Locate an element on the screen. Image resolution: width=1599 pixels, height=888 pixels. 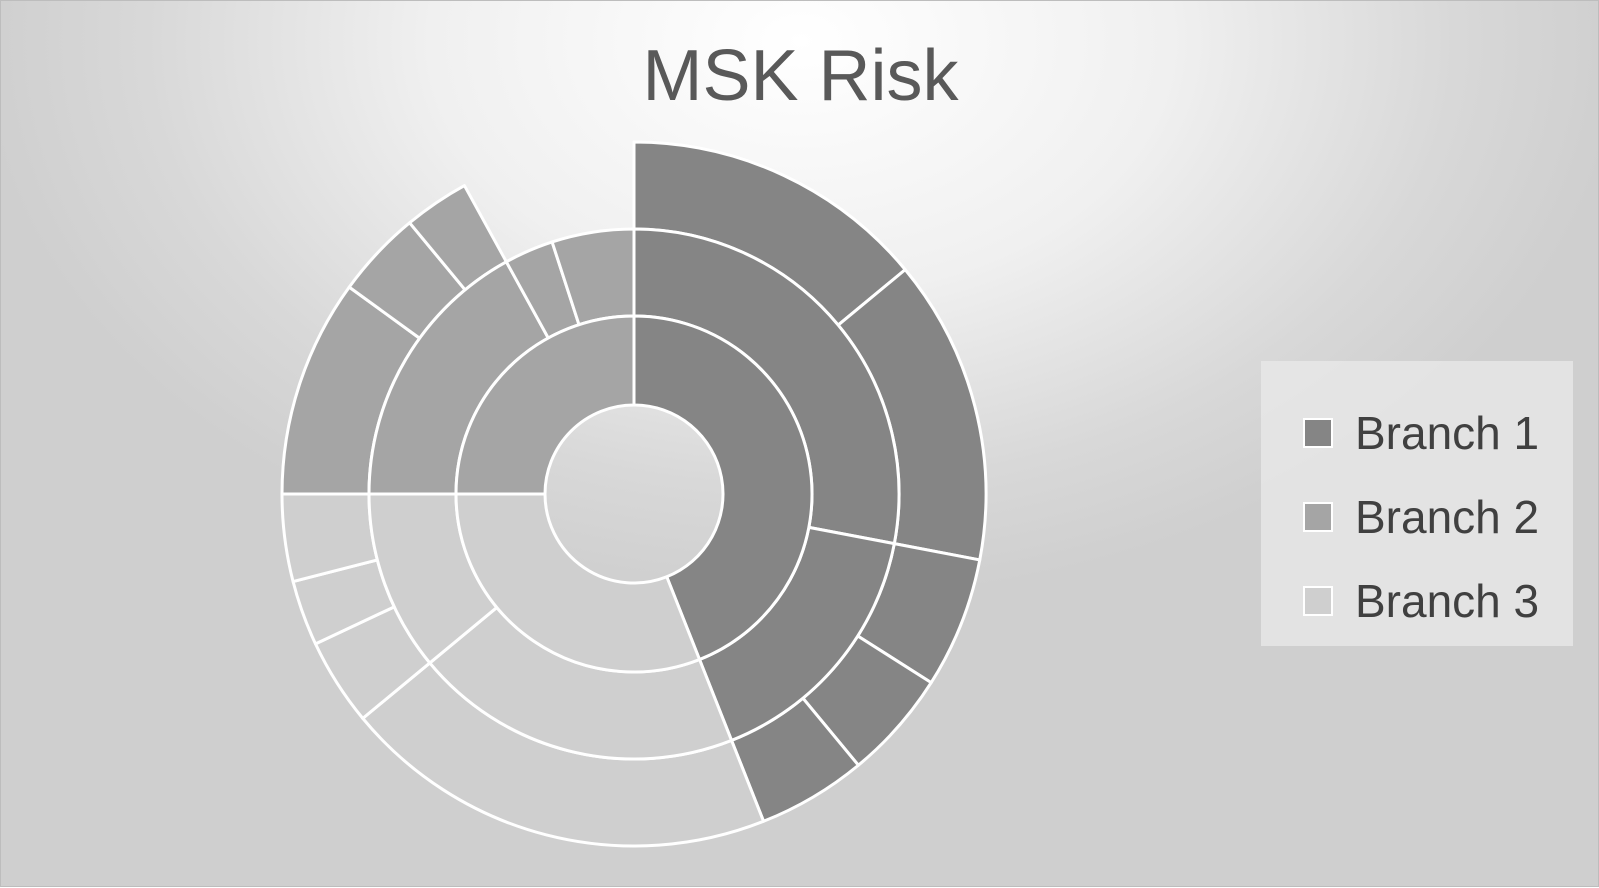
sunburst-segment-b3 is located at coordinates (545, 405).